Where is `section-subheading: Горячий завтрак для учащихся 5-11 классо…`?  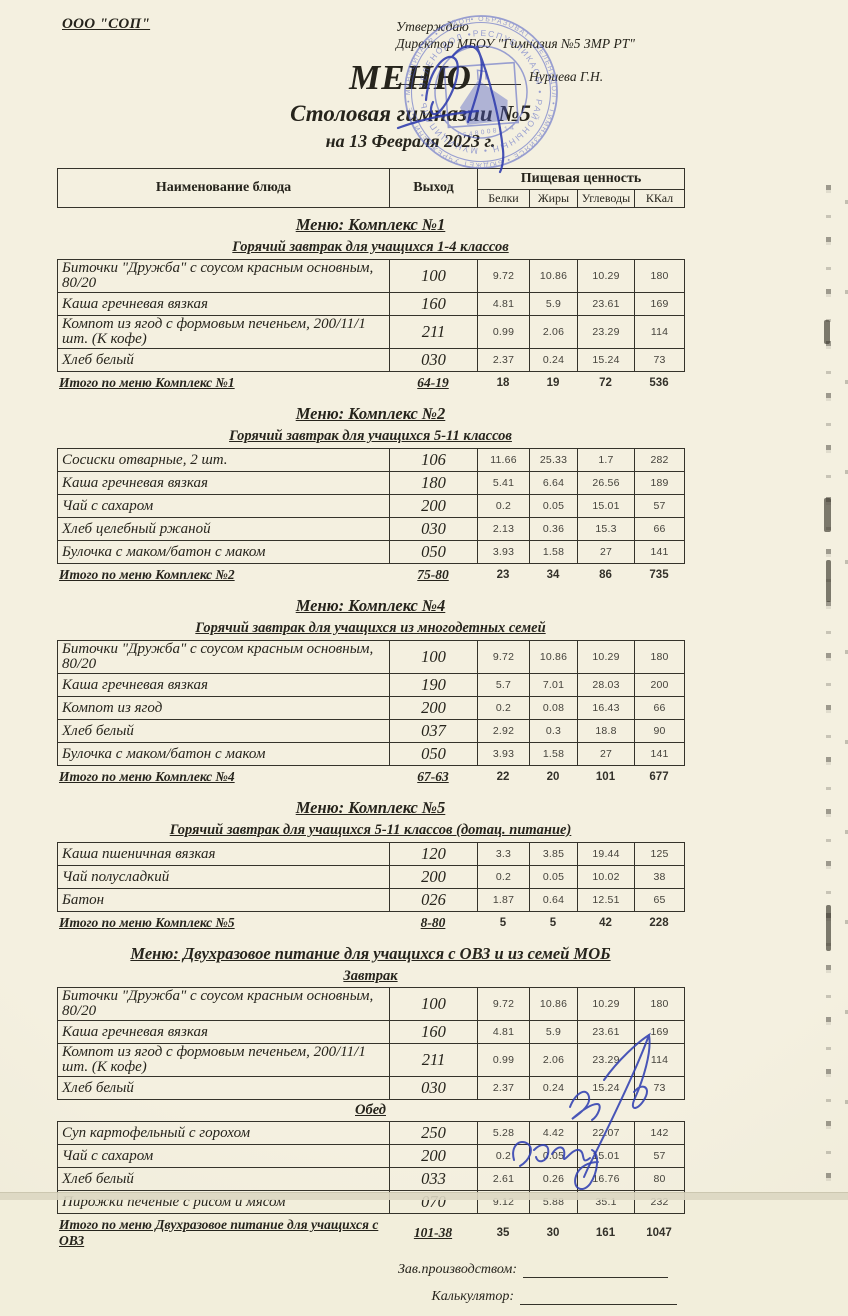 section-subheading: Горячий завтрак для учащихся 5-11 классо… is located at coordinates (370, 436).